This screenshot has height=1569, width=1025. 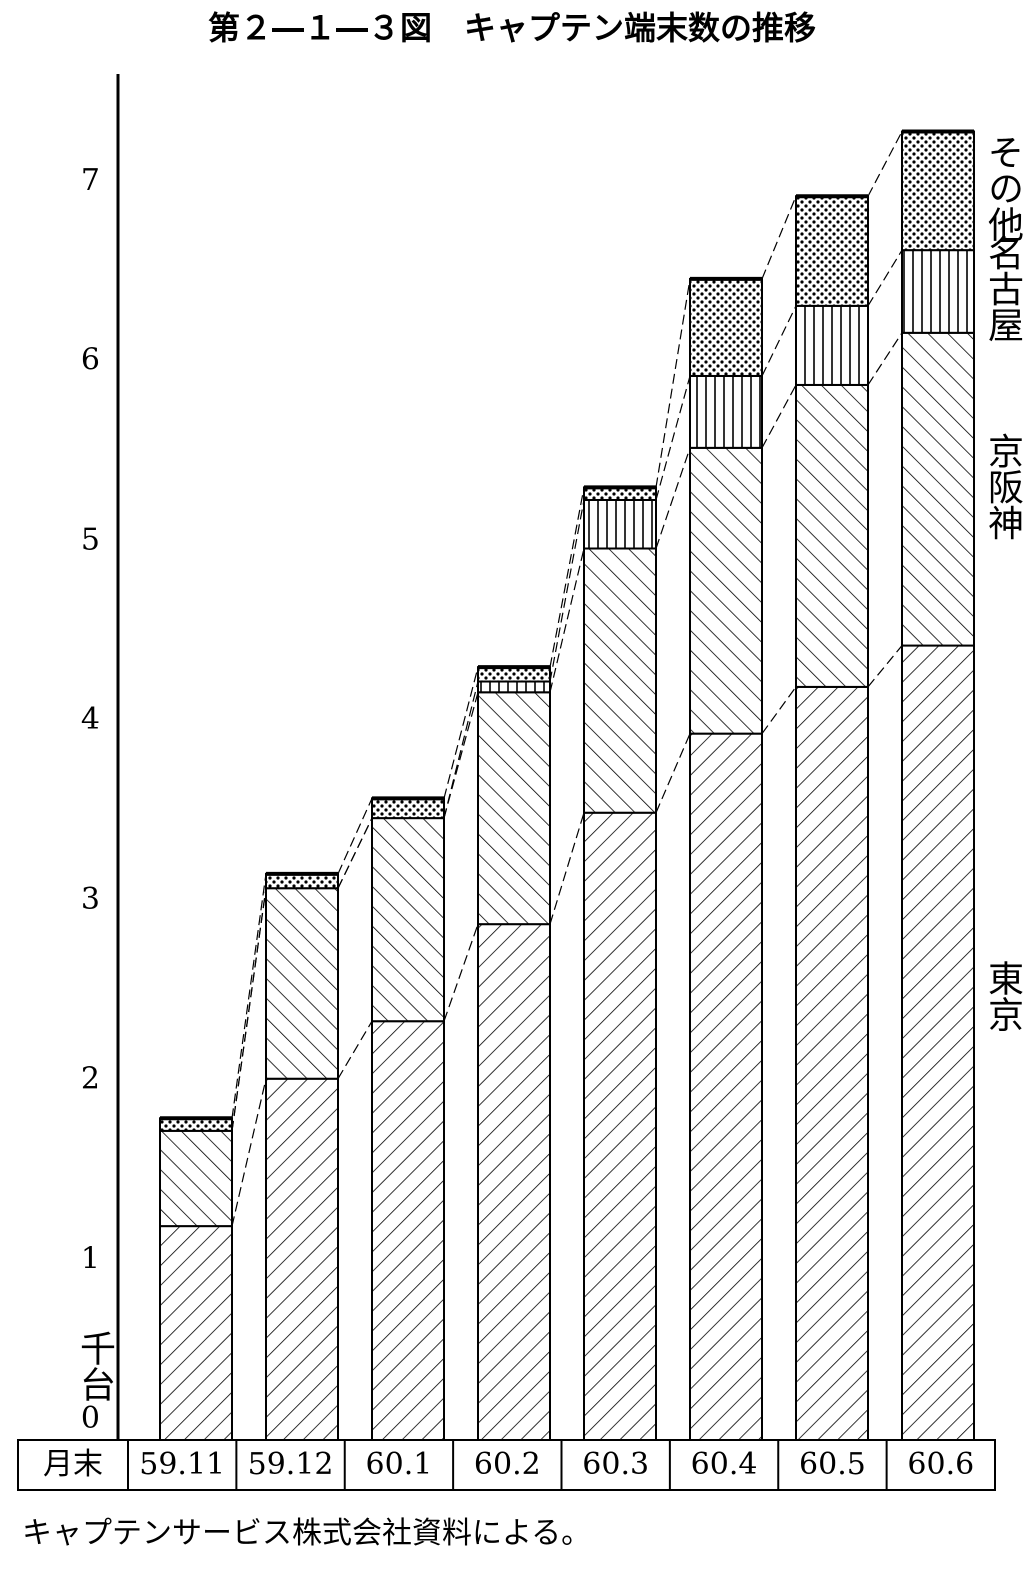 I want to click on legend-label: 東京, so click(x=1002, y=996).